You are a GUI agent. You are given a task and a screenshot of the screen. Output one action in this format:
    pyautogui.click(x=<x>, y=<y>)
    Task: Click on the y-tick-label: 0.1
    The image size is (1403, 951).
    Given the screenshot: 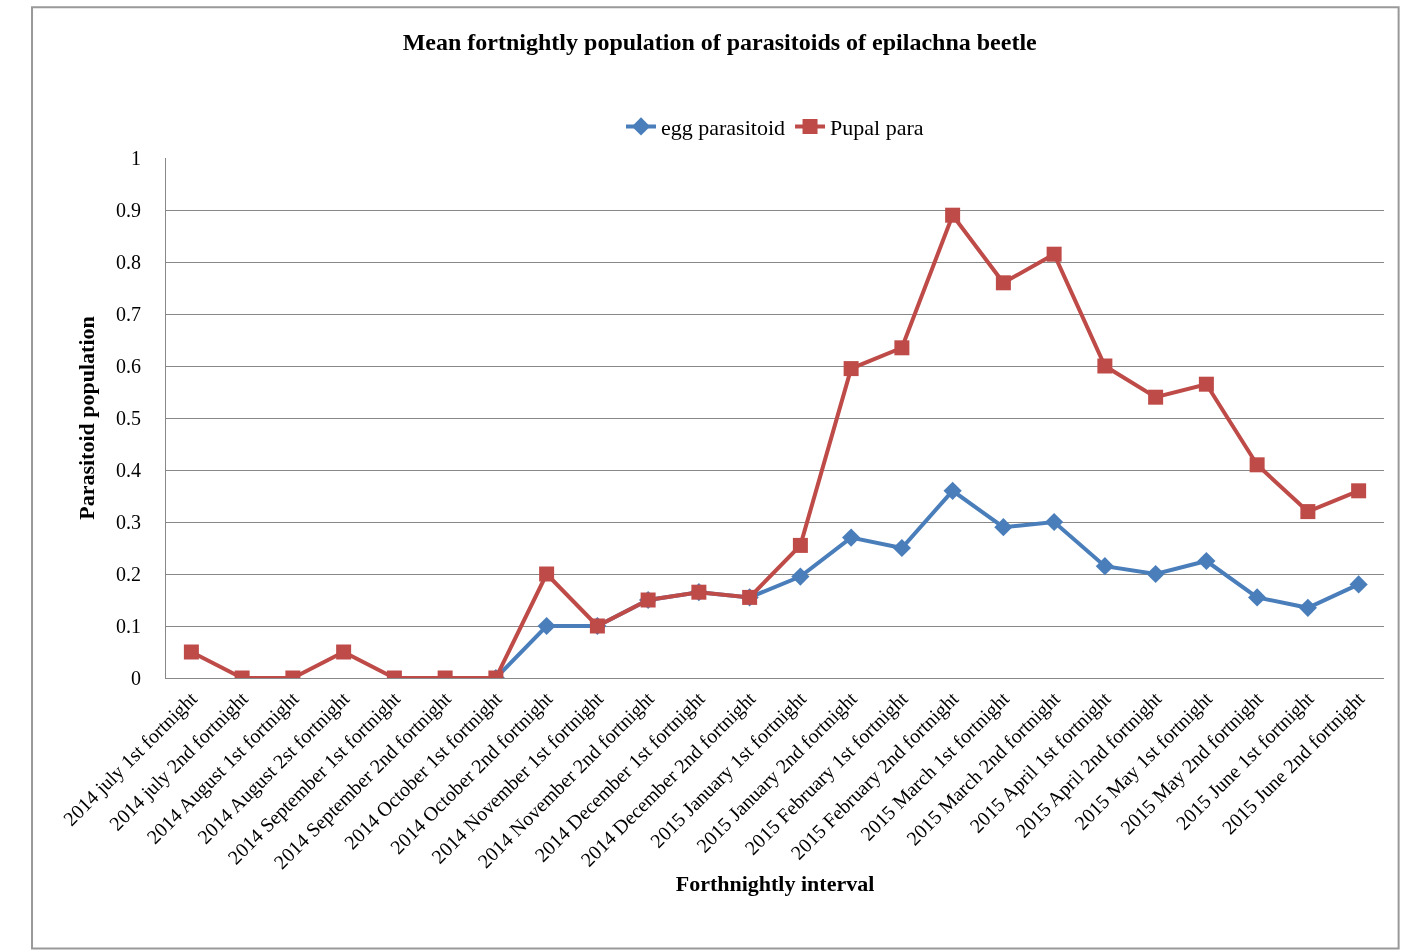 What is the action you would take?
    pyautogui.click(x=128, y=626)
    